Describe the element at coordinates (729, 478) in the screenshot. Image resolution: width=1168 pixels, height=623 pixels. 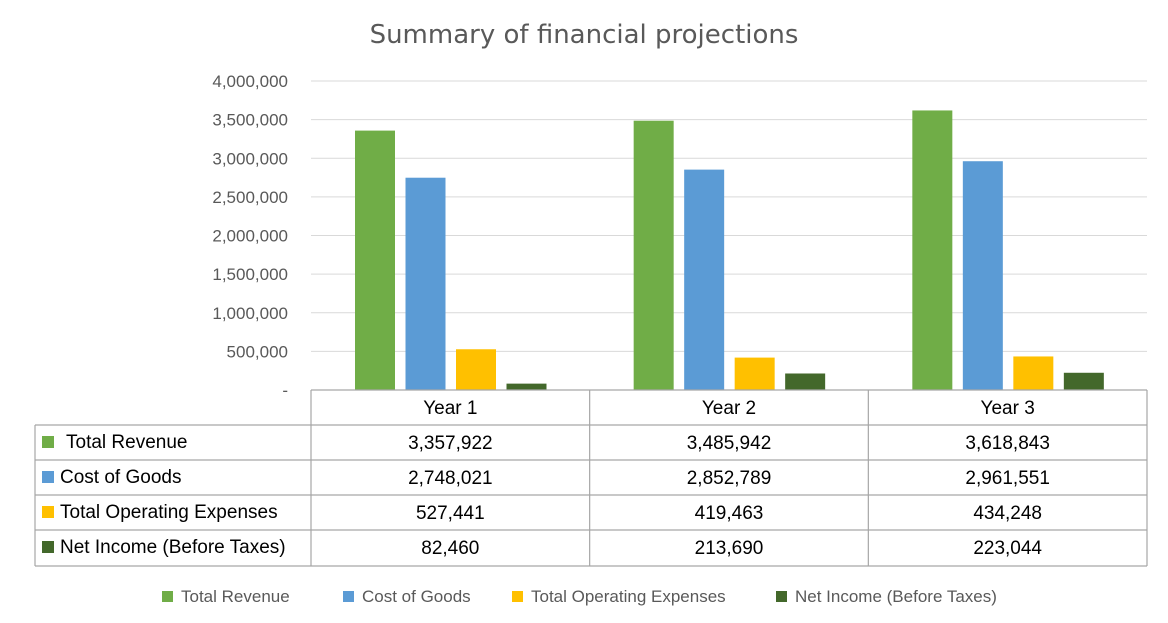
I see `table-cell: 2,852,789` at that location.